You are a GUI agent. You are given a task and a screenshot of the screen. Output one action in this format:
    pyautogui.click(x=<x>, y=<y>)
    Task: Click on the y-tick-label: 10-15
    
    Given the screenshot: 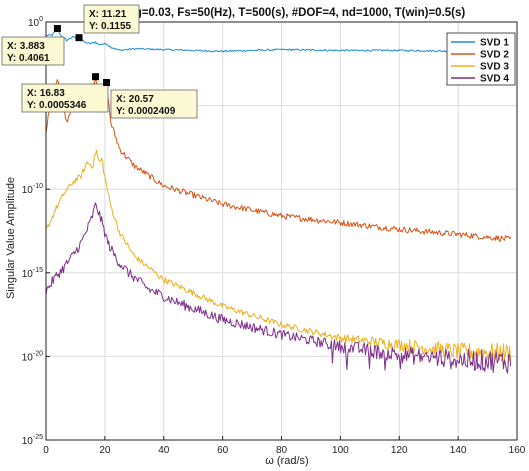 What is the action you would take?
    pyautogui.click(x=32, y=273)
    